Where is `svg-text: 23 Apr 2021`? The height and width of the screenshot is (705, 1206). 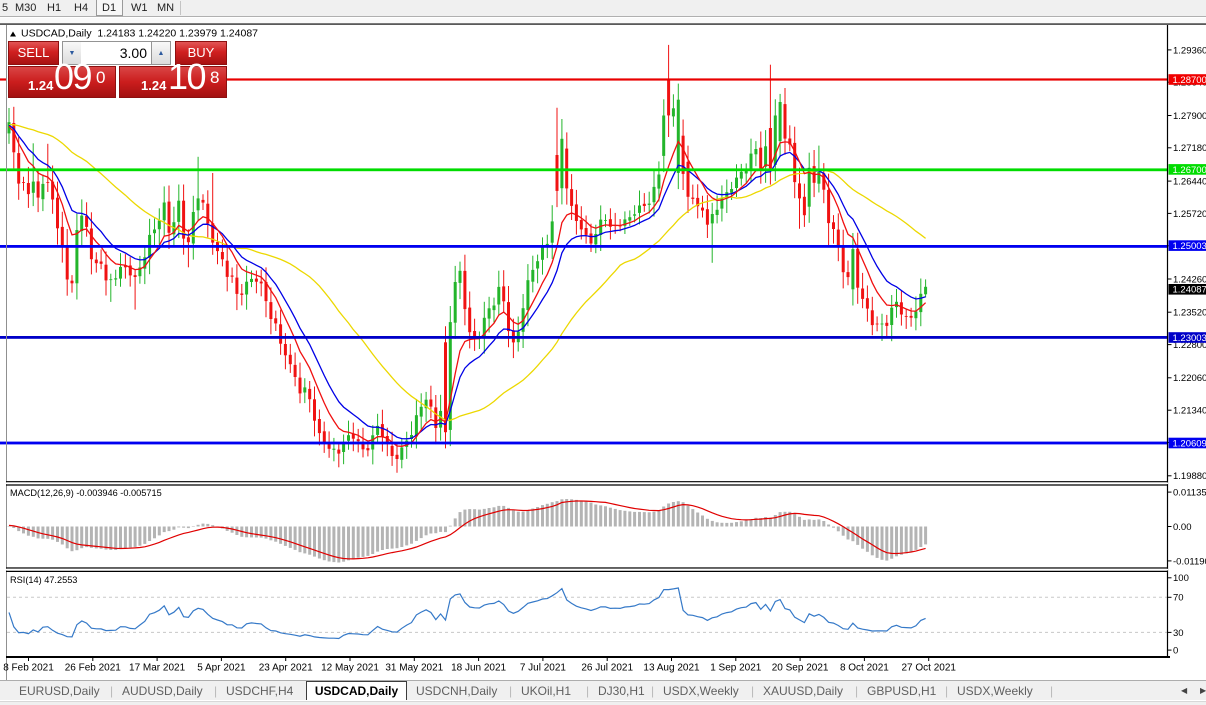
svg-text: 23 Apr 2021 is located at coordinates (286, 668).